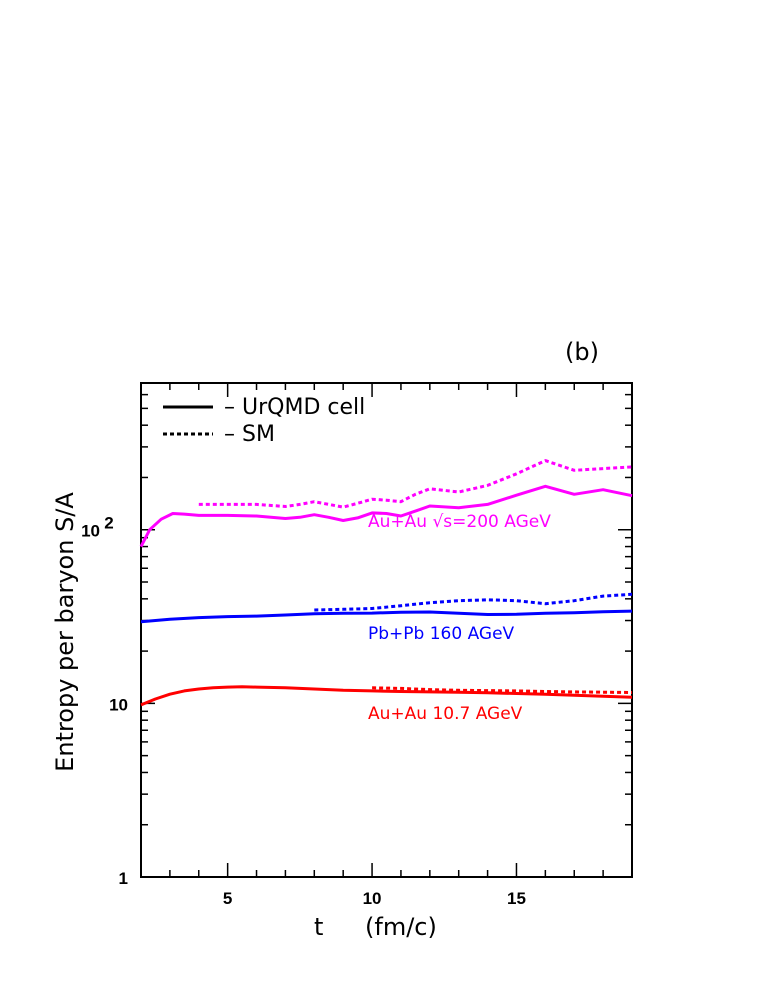  What do you see at coordinates (582, 352) in the screenshot?
I see `panel-label: (b)` at bounding box center [582, 352].